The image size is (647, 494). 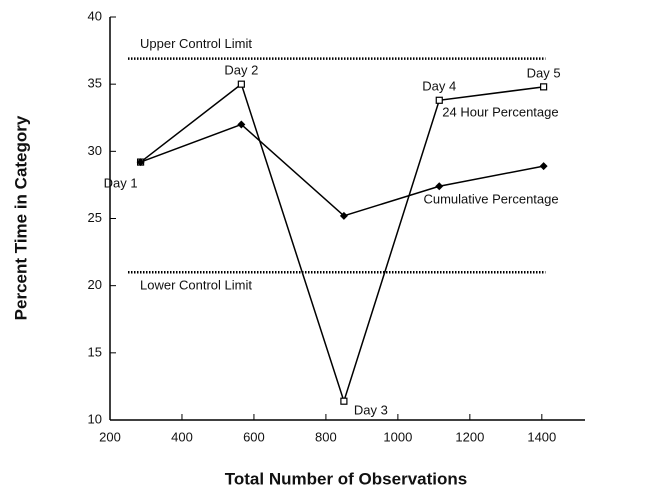 I want to click on point-label: Day 2, so click(x=241, y=70).